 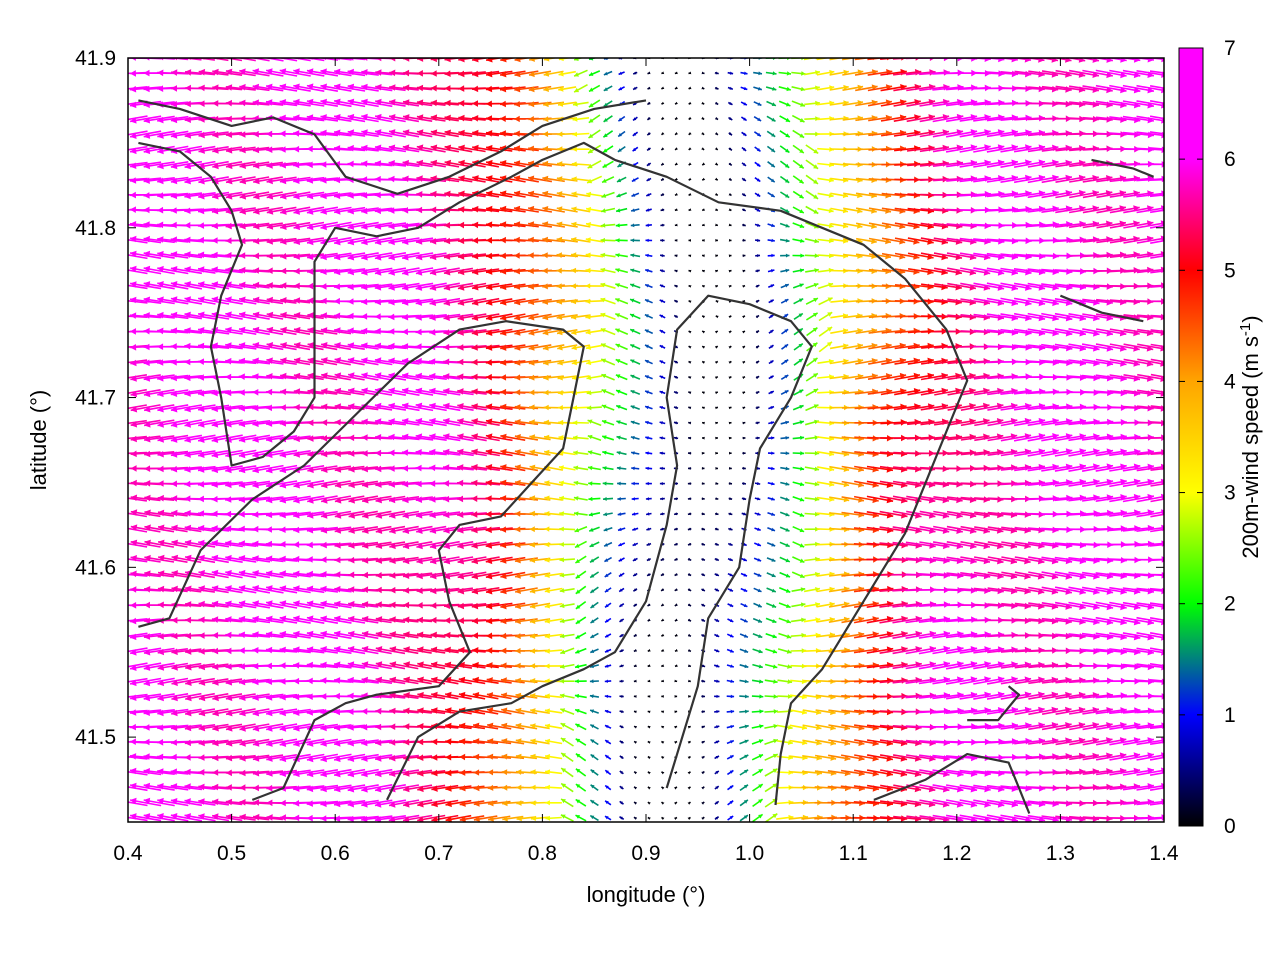 I want to click on y-tick-label: 41.9, so click(x=95, y=58).